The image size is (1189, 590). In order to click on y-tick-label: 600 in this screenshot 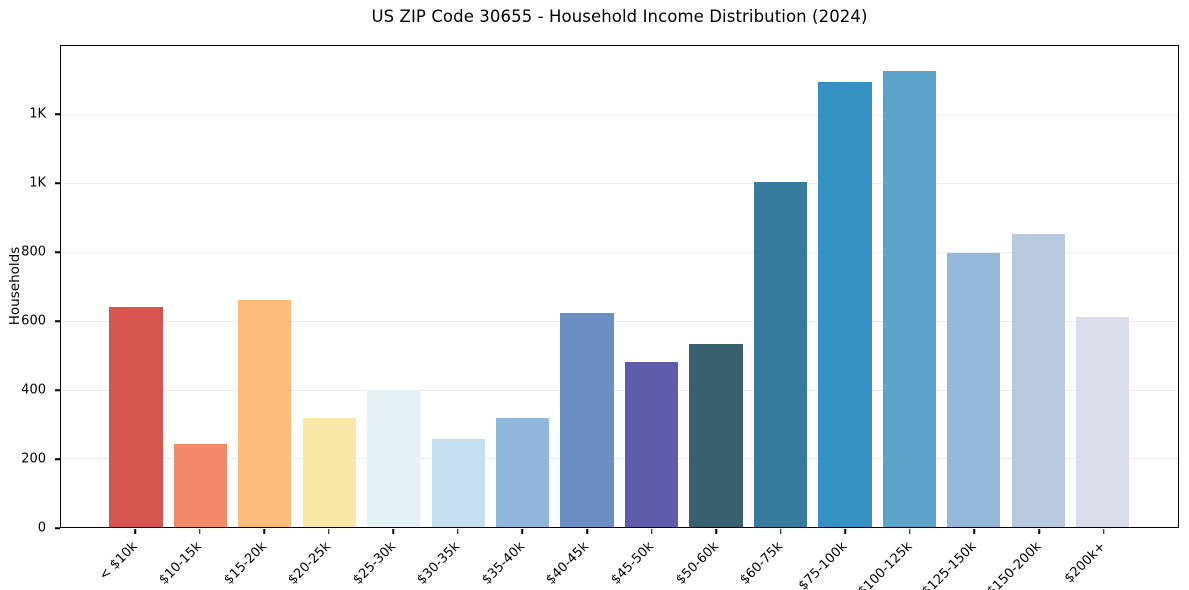, I will do `click(33, 321)`.